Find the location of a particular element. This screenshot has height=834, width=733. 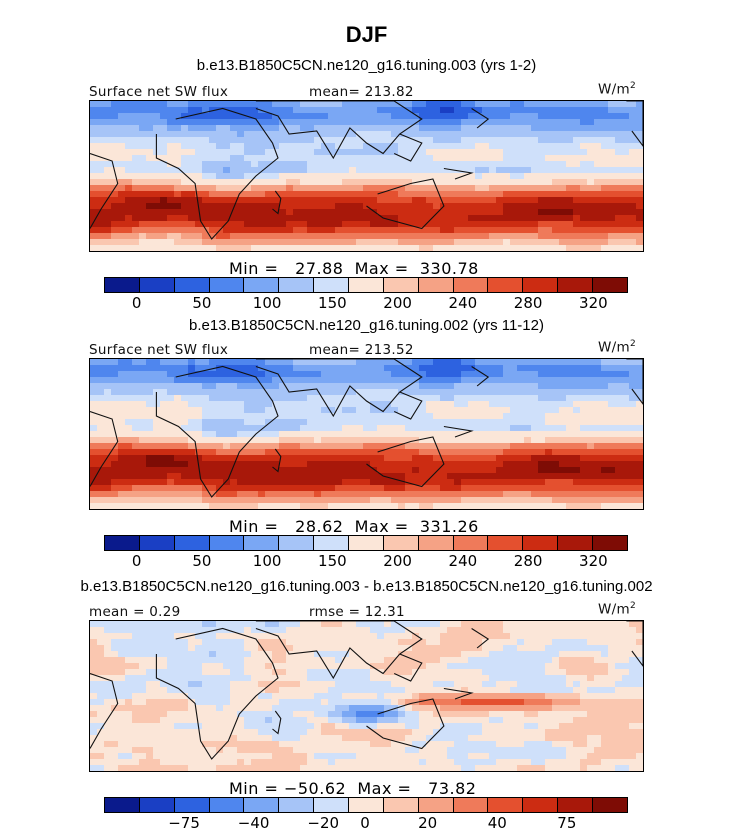

center-header-label: mean= 213.82 is located at coordinates (361, 92).